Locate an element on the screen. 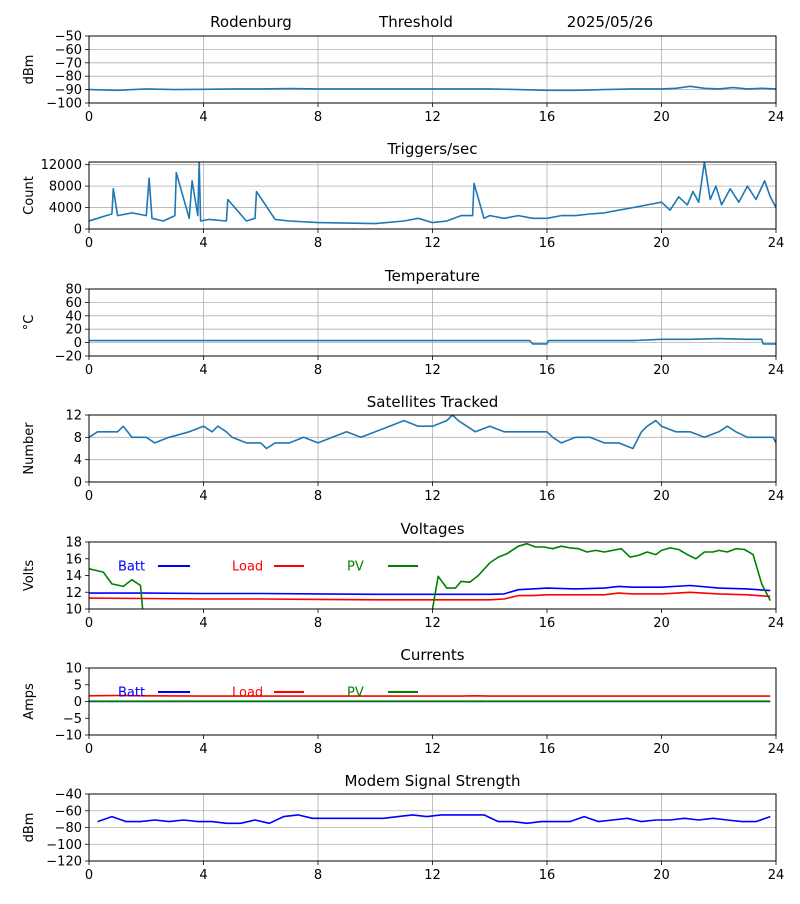 The image size is (800, 904). y-tick-label: 80 is located at coordinates (73, 290).